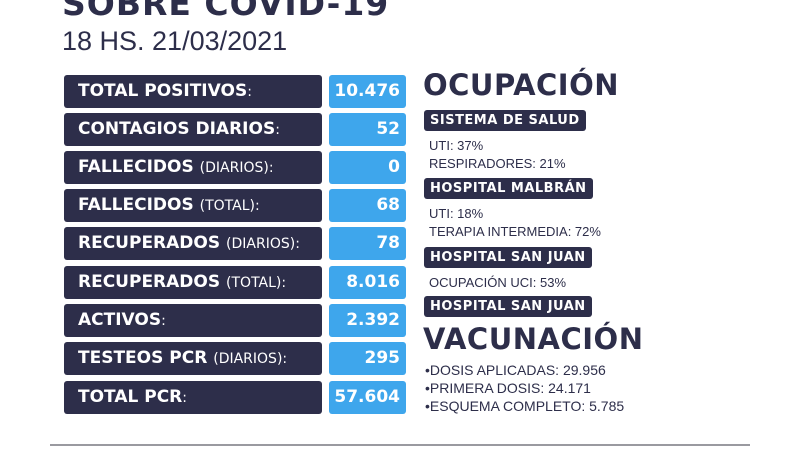 The height and width of the screenshot is (450, 800). I want to click on stat-label: TOTAL POSITIVOS:, so click(193, 91).